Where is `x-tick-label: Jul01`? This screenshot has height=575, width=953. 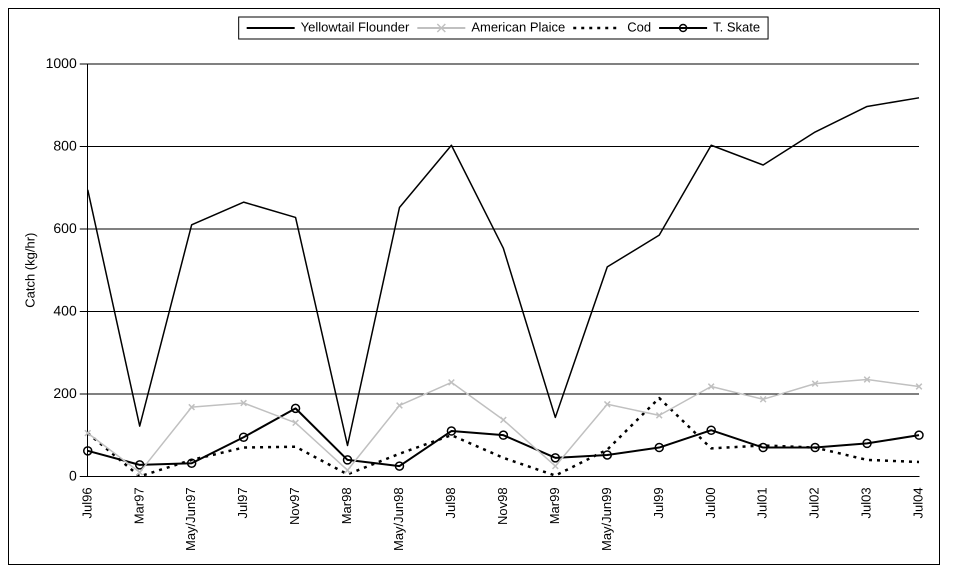
x-tick-label: Jul01 is located at coordinates (762, 502).